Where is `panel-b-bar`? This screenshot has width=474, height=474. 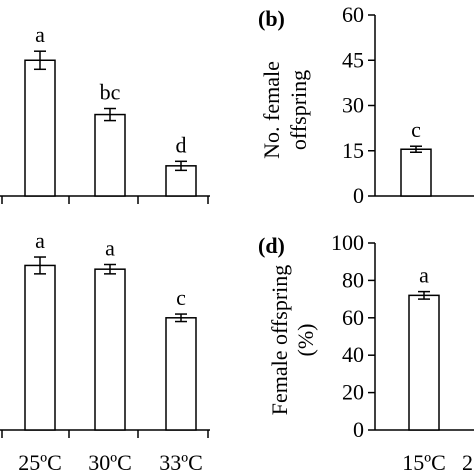
panel-b-bar is located at coordinates (416, 172).